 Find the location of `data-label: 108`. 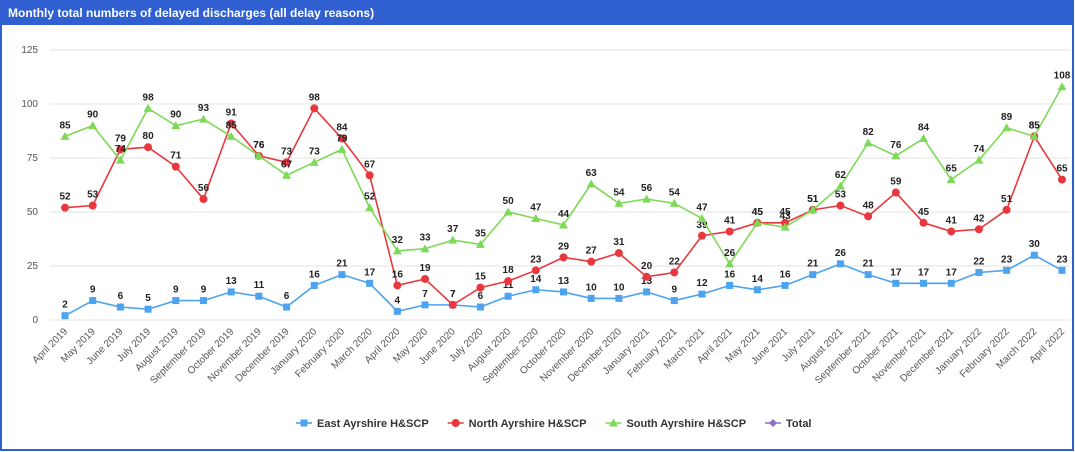

data-label: 108 is located at coordinates (1062, 76).